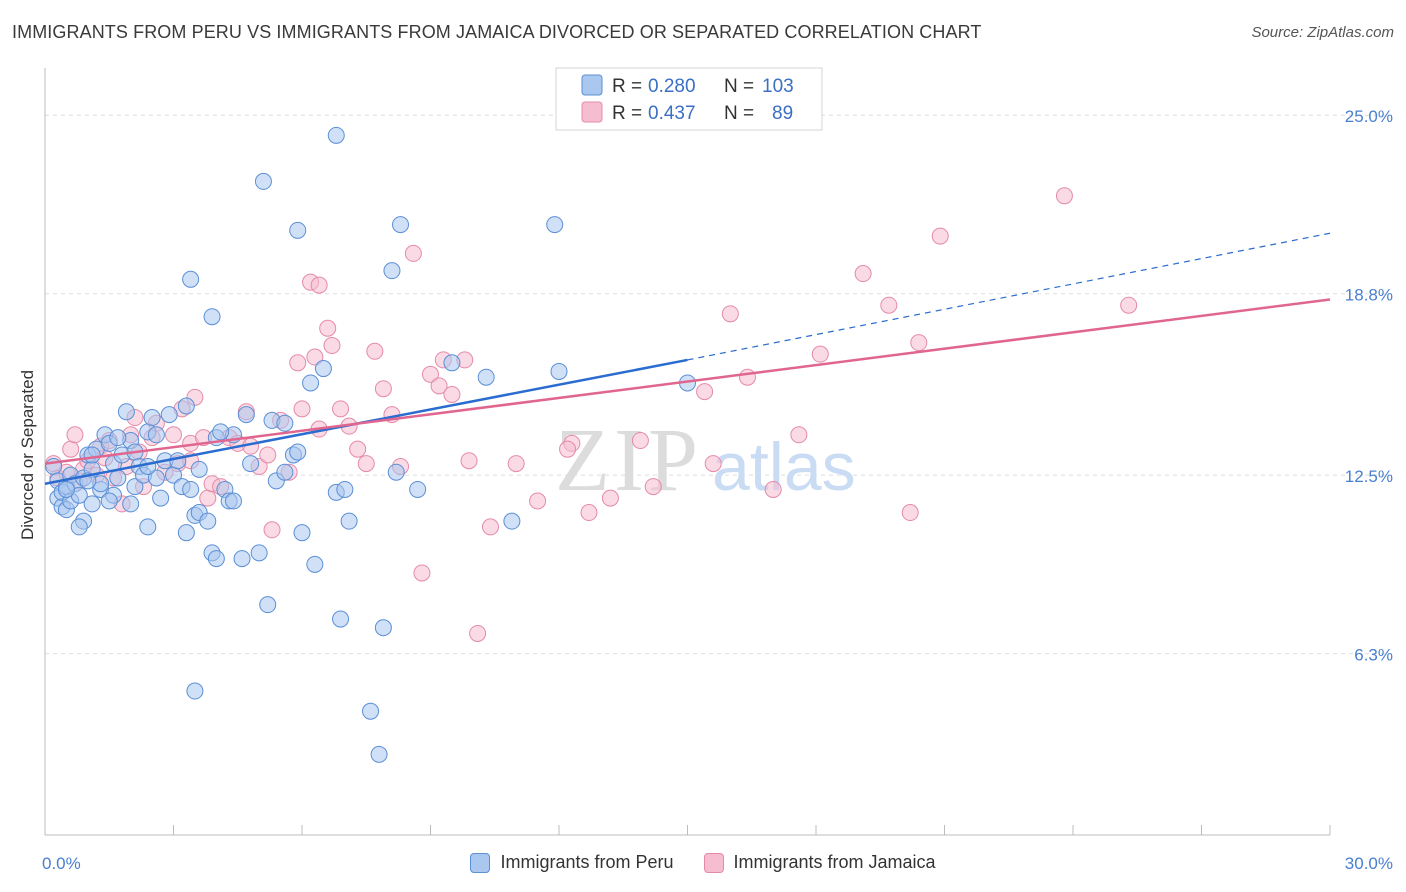  What do you see at coordinates (739, 113) in the screenshot?
I see `legend-n-label-jamaica: N =` at bounding box center [739, 113].